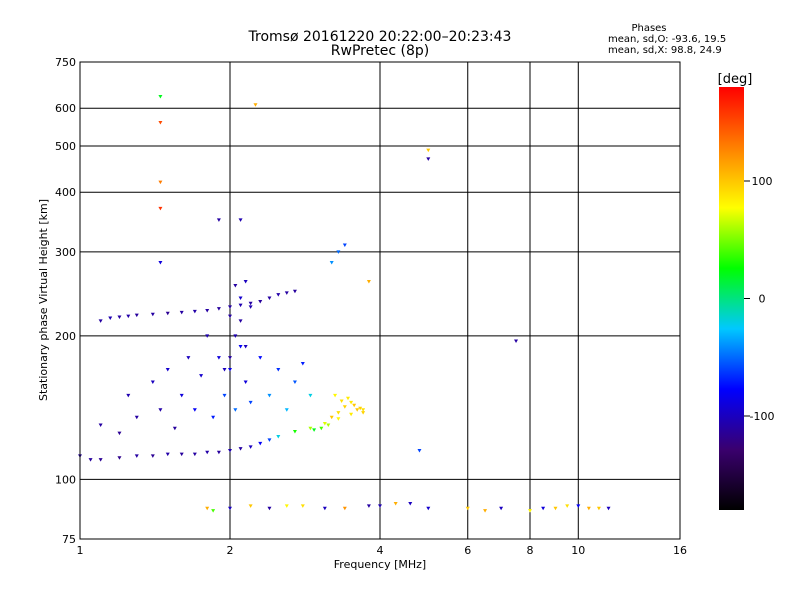  I want to click on colorbar, so click(731, 298).